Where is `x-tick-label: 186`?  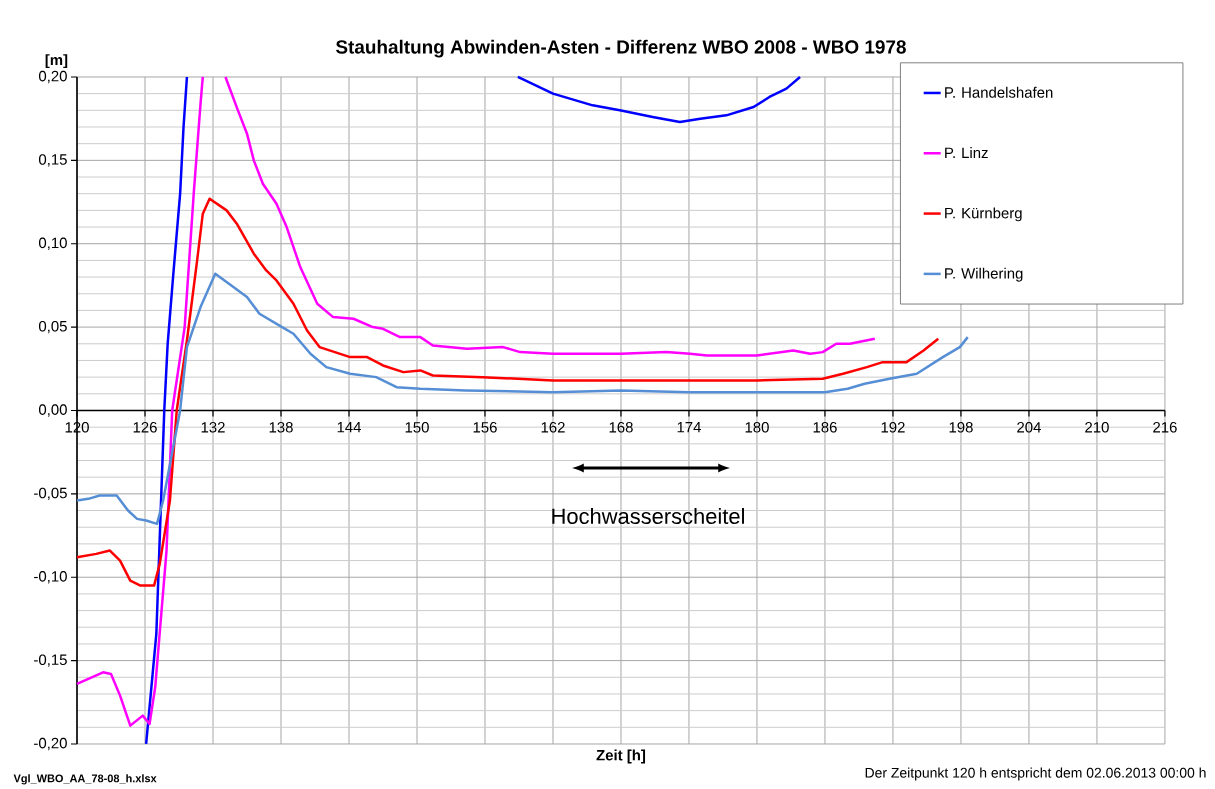 x-tick-label: 186 is located at coordinates (825, 427).